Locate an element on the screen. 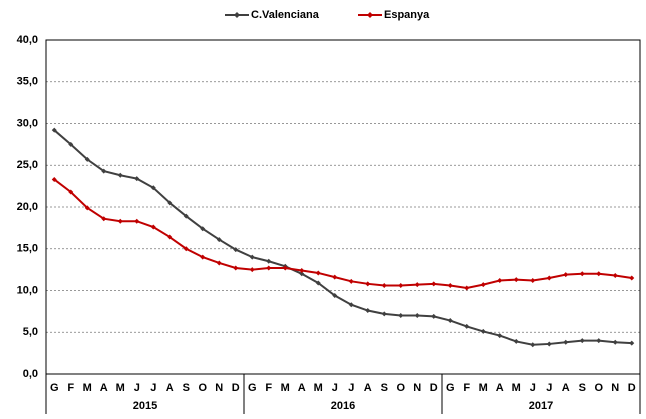 This screenshot has width=646, height=419. x-tick-label: N is located at coordinates (219, 388).